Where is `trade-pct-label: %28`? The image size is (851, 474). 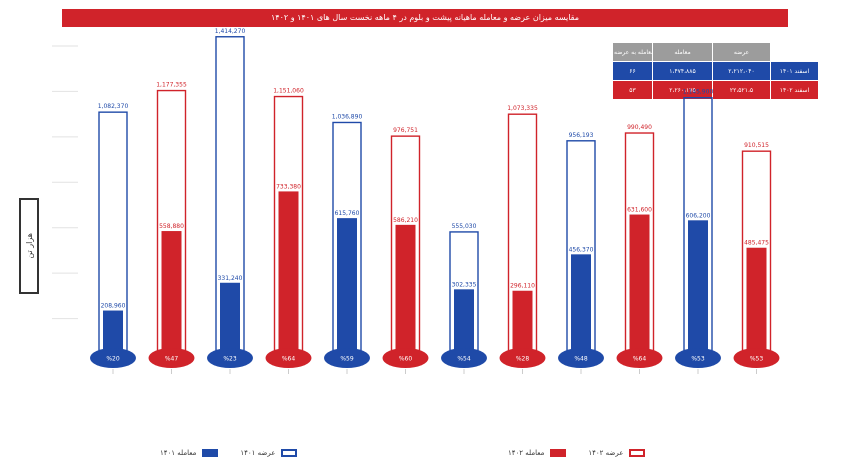 trade-pct-label: %28 is located at coordinates (523, 359).